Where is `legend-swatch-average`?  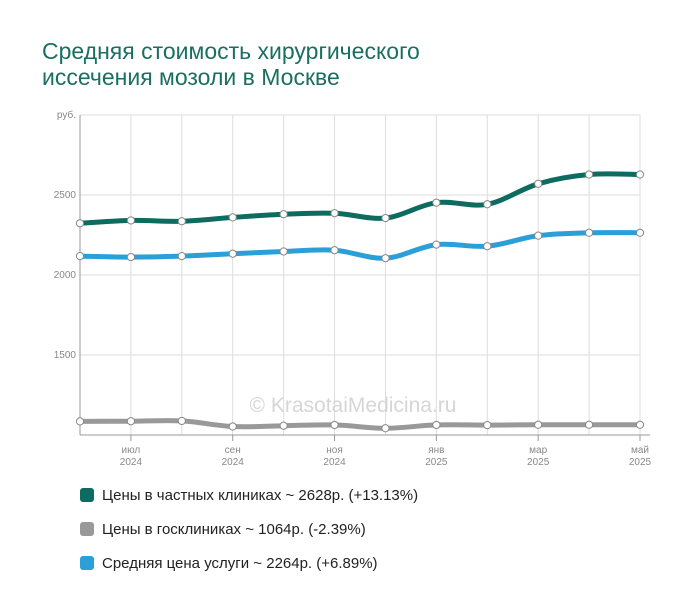 legend-swatch-average is located at coordinates (87, 563).